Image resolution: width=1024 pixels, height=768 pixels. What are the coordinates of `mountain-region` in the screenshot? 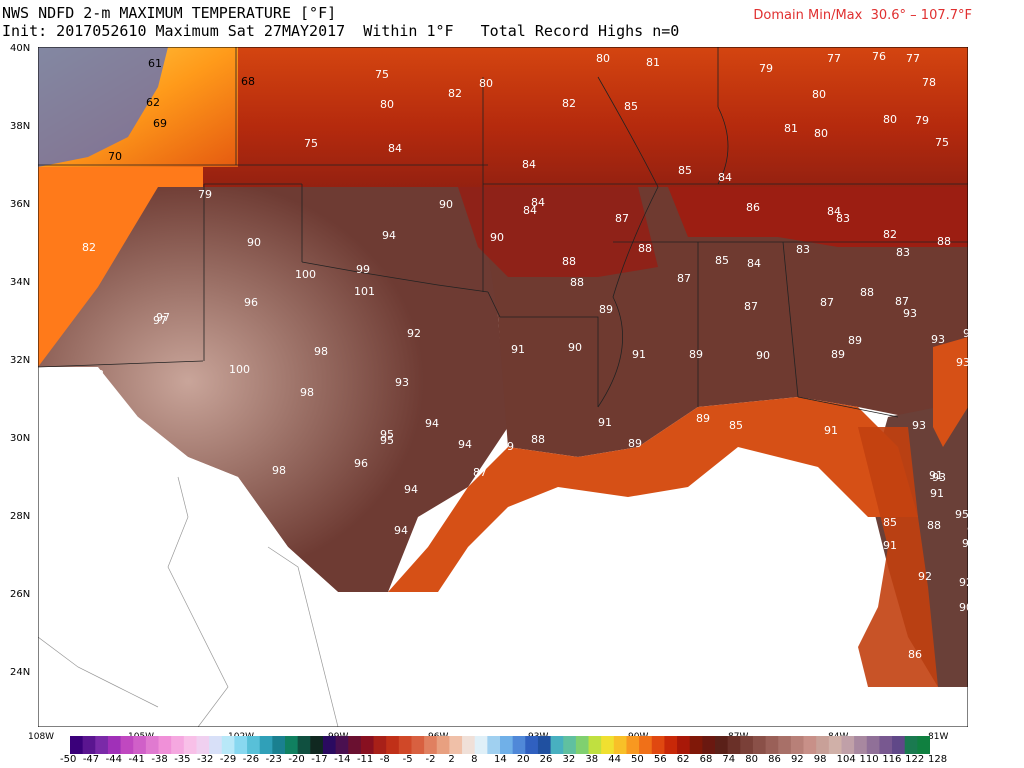 It's located at (103, 107).